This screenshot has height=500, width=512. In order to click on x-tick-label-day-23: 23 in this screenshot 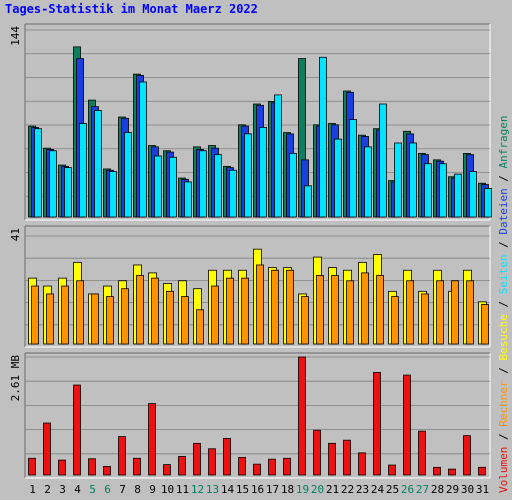, I will do `click(362, 489)`.